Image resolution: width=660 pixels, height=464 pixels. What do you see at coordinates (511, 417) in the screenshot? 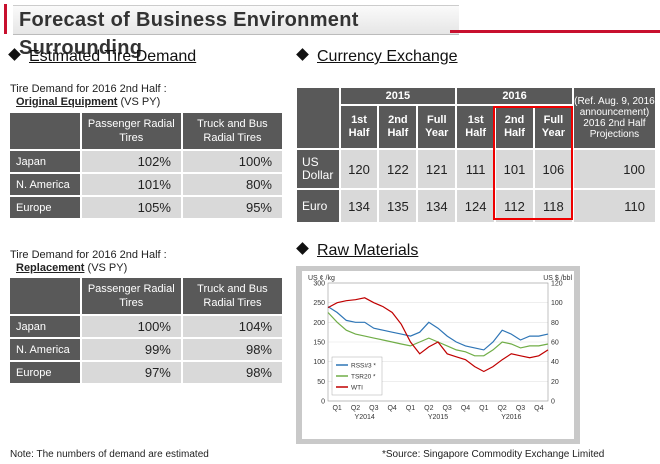
I see `x-year-label: Y2016` at bounding box center [511, 417].